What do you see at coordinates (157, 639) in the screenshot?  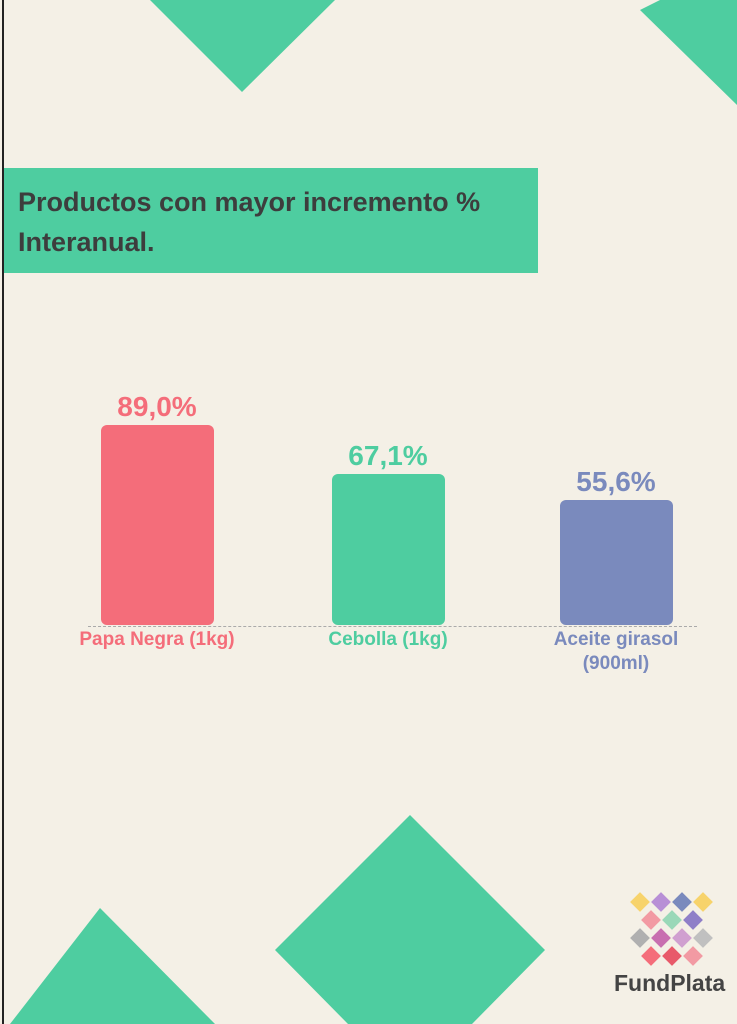 I see `x-tick-label: Papa Negra (1kg)` at bounding box center [157, 639].